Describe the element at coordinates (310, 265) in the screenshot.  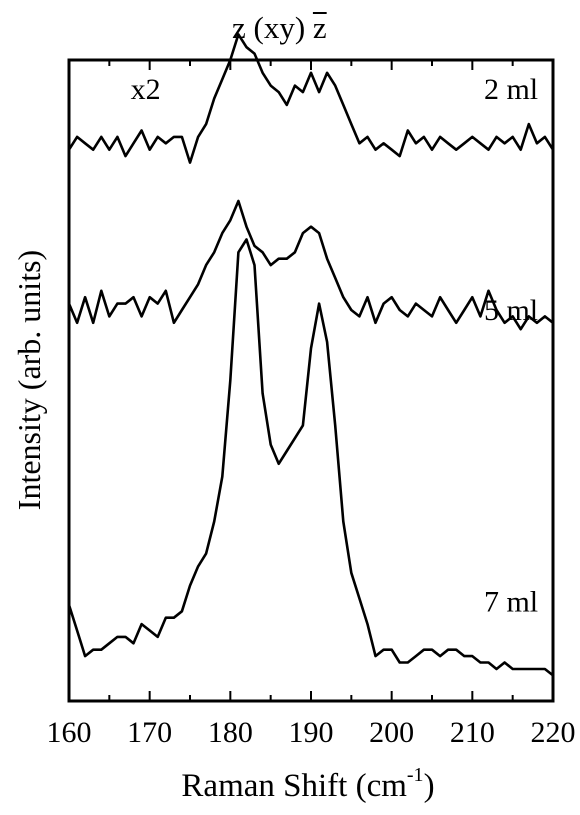
I see `series-line-5-ml` at that location.